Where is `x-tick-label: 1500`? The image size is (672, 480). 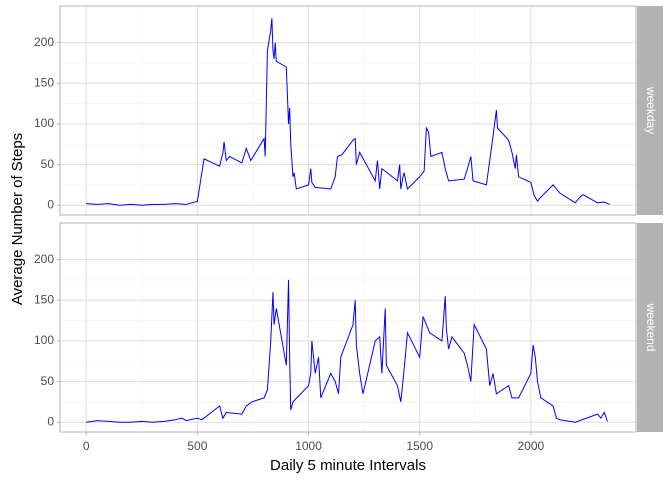
x-tick-label: 1500 is located at coordinates (419, 446).